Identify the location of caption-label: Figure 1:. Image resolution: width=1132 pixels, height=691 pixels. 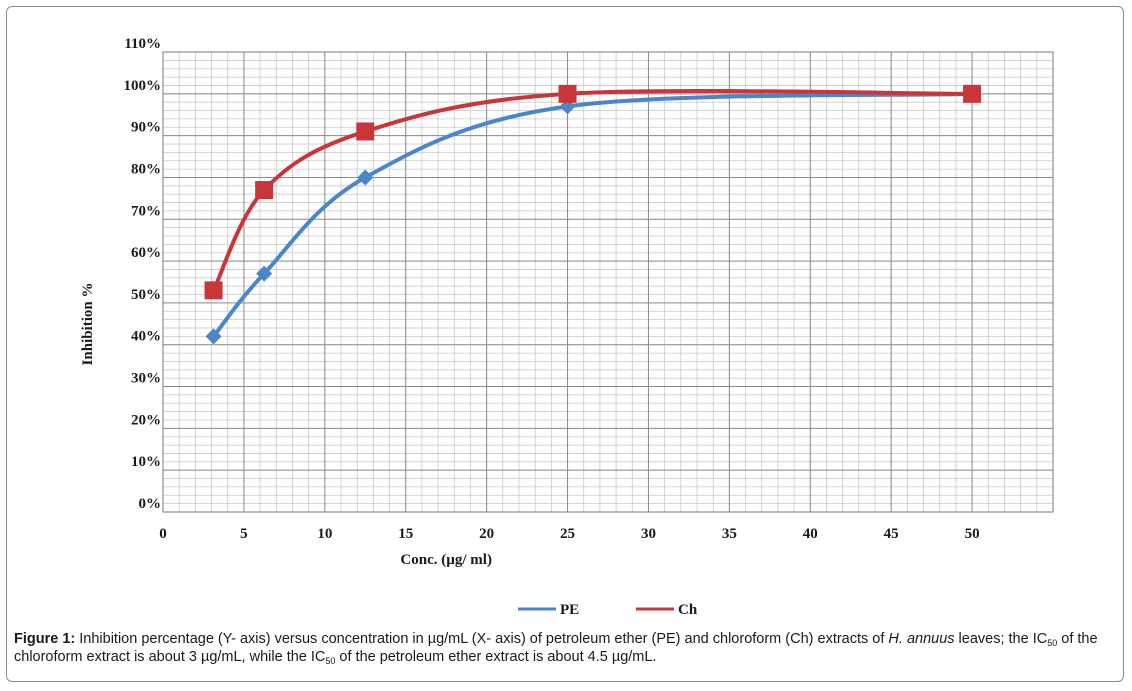
(45, 639).